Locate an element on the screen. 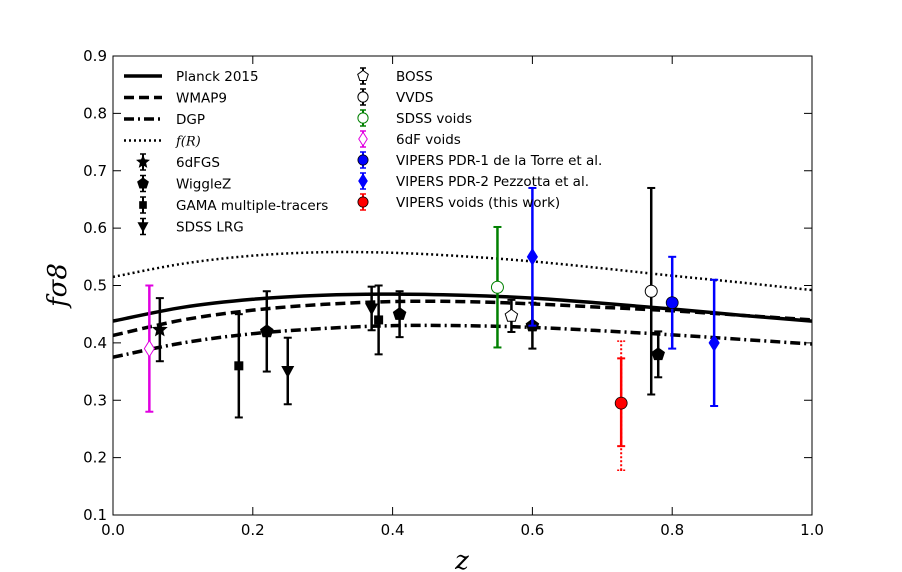 Image resolution: width=902 pixels, height=572 pixels. legend-entry-planck-2015: Planck 2015 is located at coordinates (191, 77).